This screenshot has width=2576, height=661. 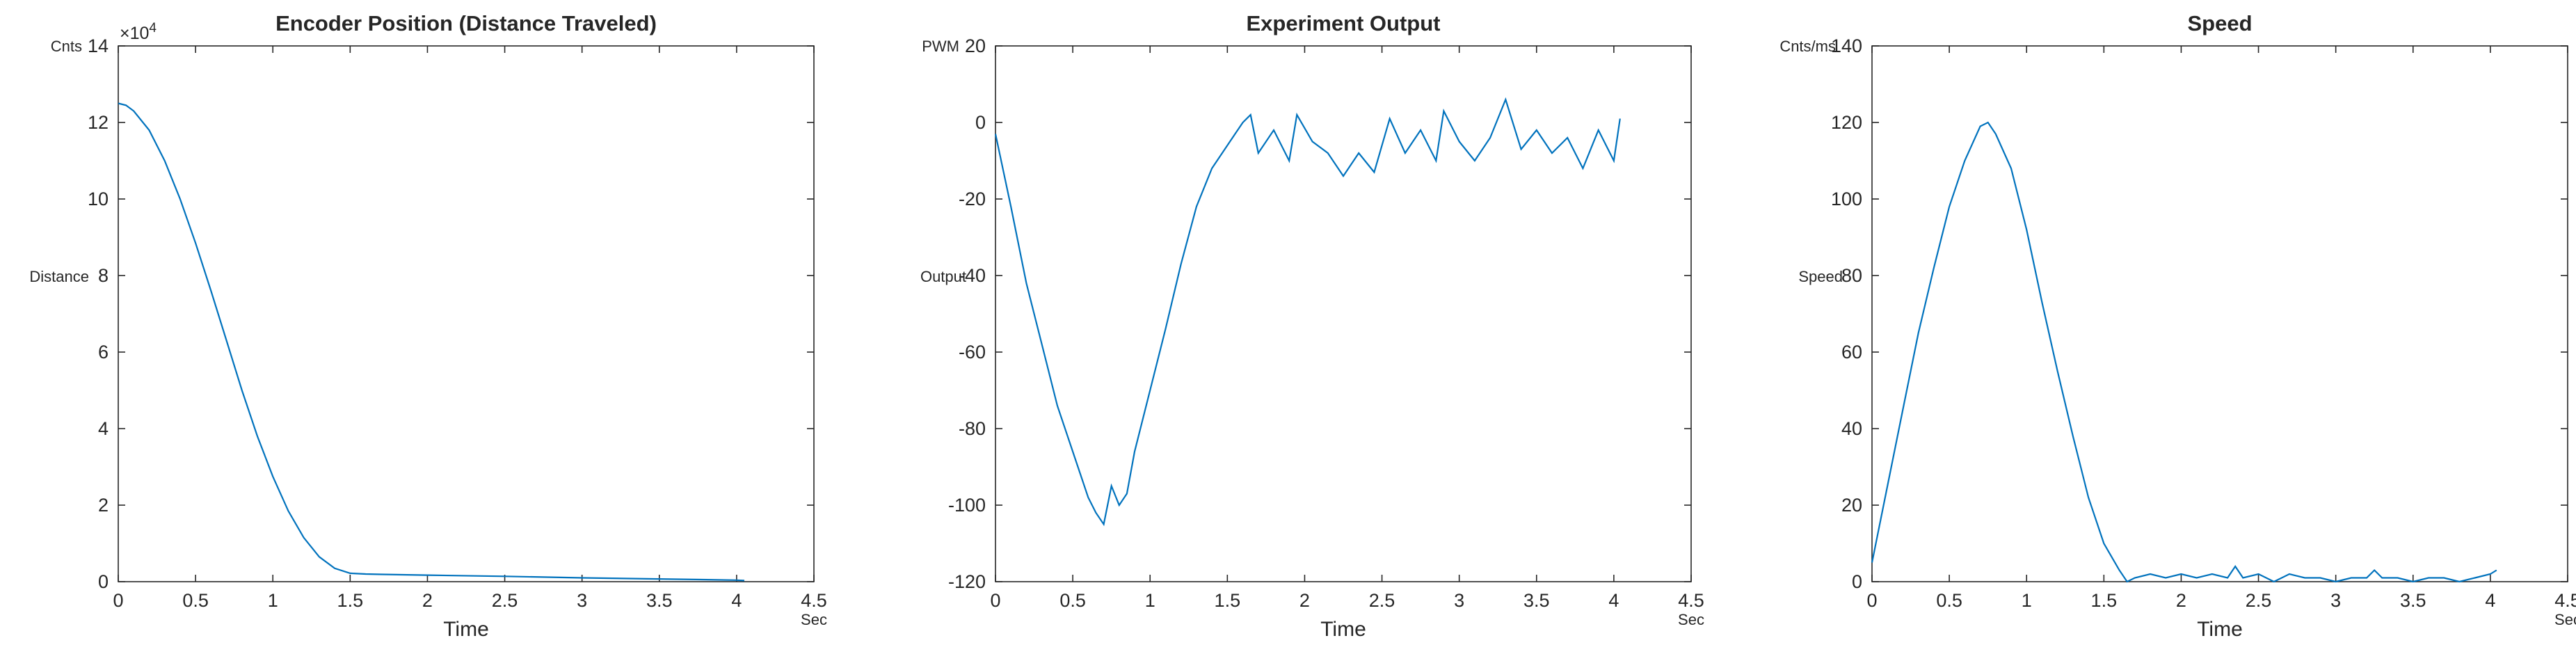 What do you see at coordinates (98, 46) in the screenshot?
I see `y-tick-label: 14` at bounding box center [98, 46].